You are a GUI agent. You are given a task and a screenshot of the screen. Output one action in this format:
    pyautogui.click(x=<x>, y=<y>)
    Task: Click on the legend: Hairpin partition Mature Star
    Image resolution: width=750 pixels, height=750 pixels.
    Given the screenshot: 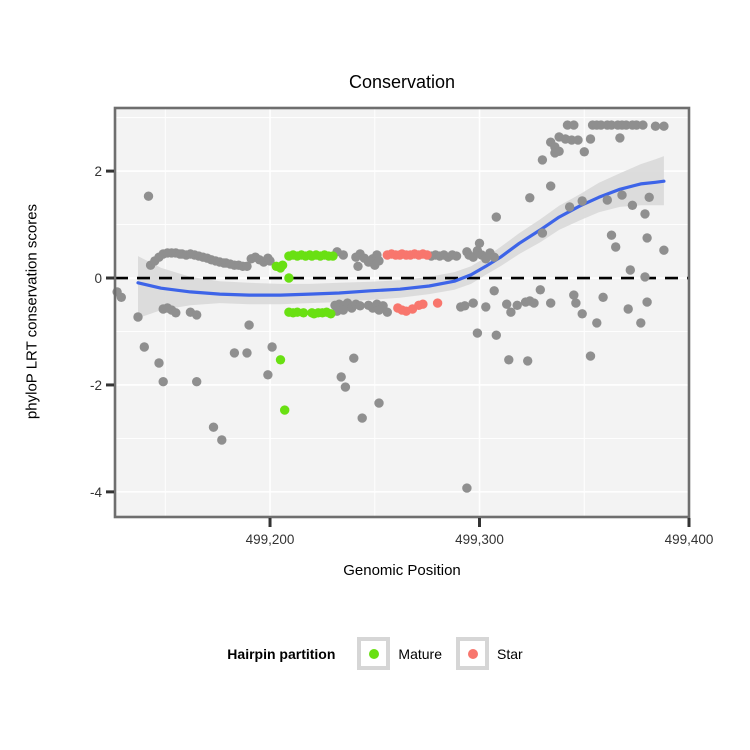 What is the action you would take?
    pyautogui.click(x=375, y=653)
    